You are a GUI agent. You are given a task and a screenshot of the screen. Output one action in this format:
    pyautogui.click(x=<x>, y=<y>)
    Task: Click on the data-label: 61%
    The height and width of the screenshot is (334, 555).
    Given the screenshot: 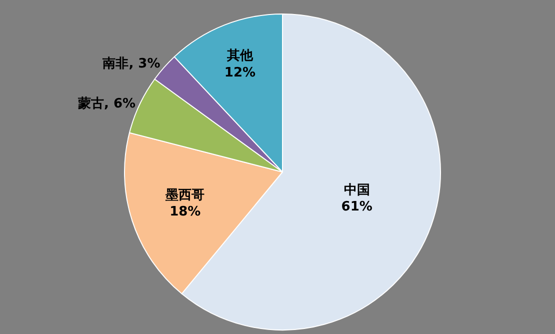 What is the action you would take?
    pyautogui.click(x=356, y=207)
    